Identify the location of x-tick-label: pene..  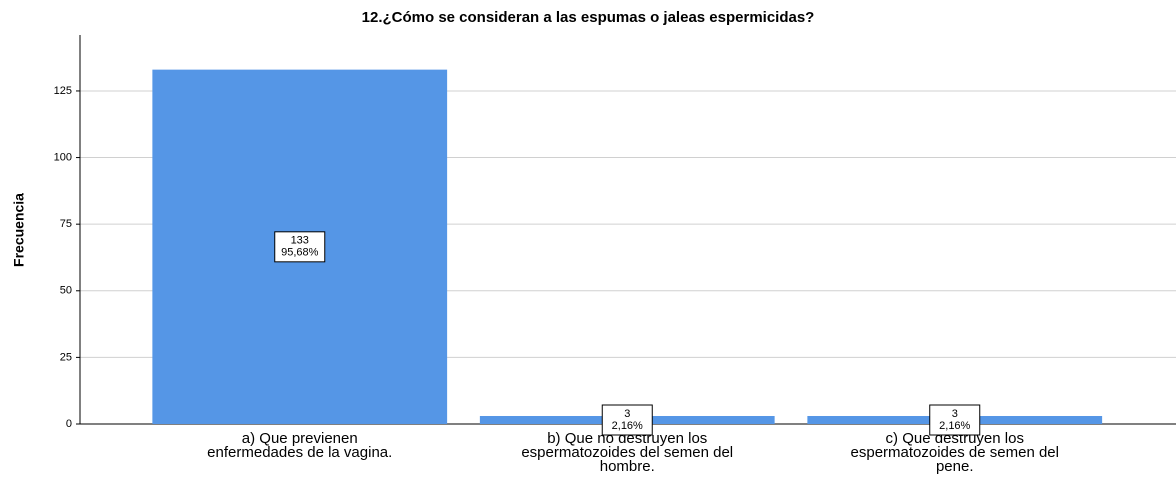
(955, 466).